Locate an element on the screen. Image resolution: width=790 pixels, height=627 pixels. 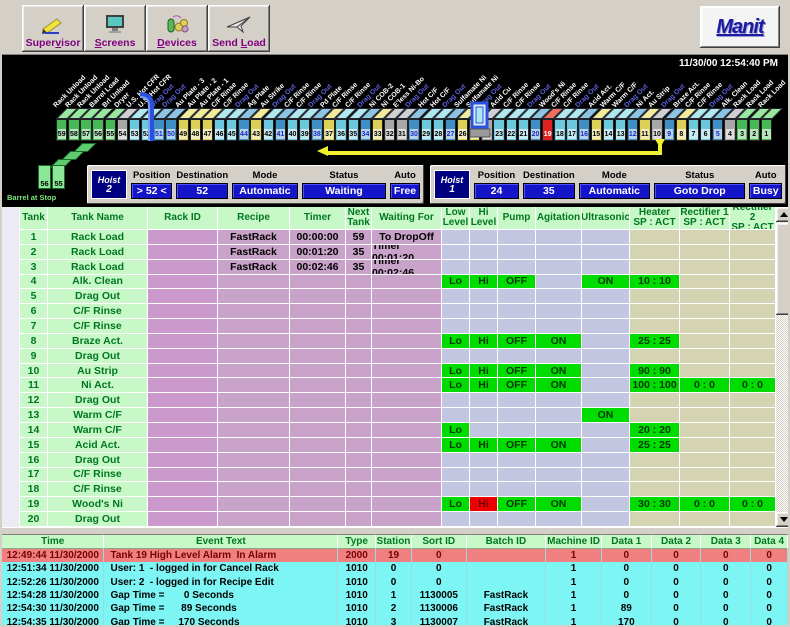
tank-cell-55: 55 is located at coordinates (110, 130).